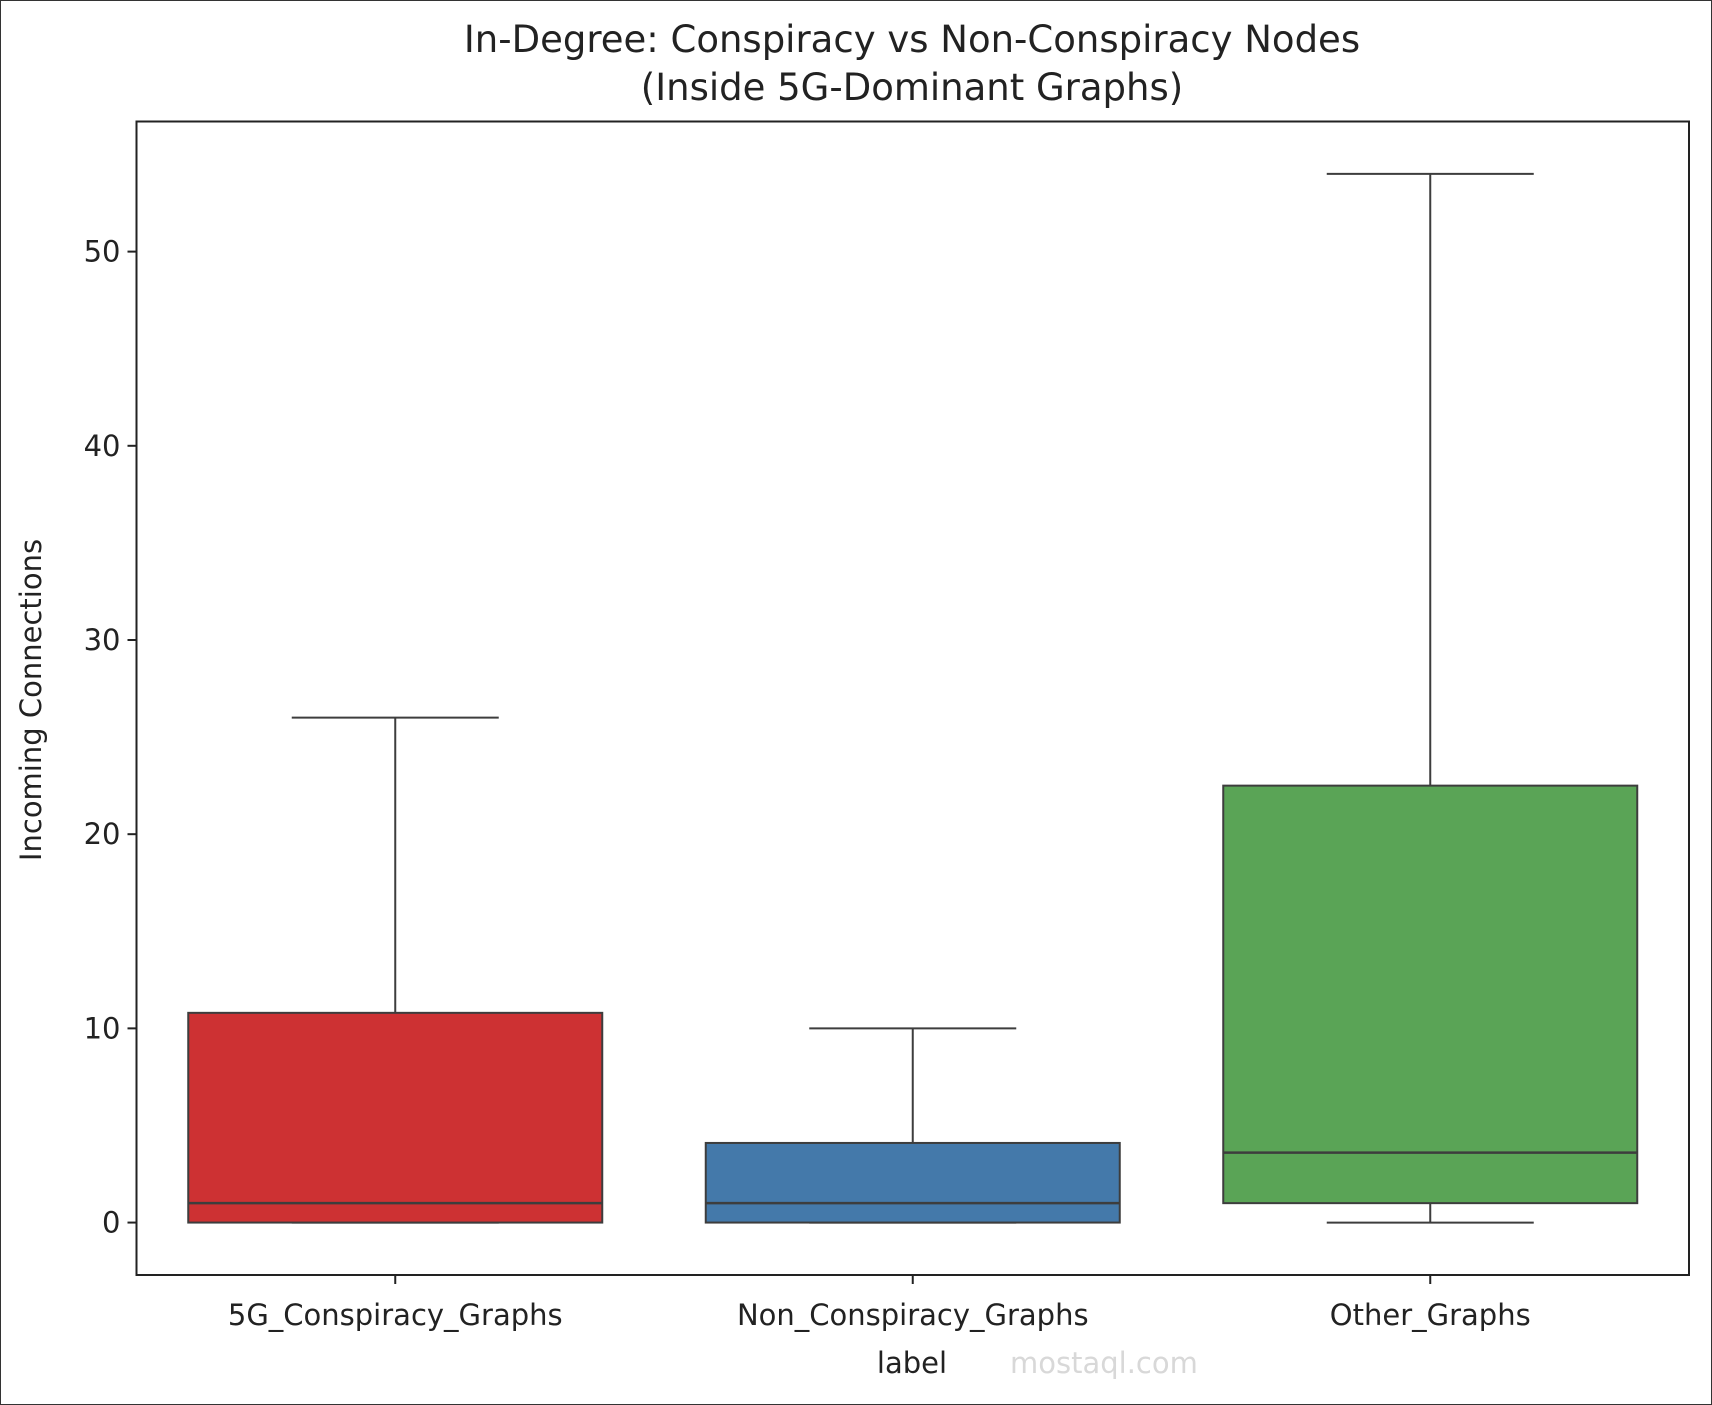 The image size is (1712, 1405). Describe the element at coordinates (102, 834) in the screenshot. I see `y-tick-label: 20` at that location.